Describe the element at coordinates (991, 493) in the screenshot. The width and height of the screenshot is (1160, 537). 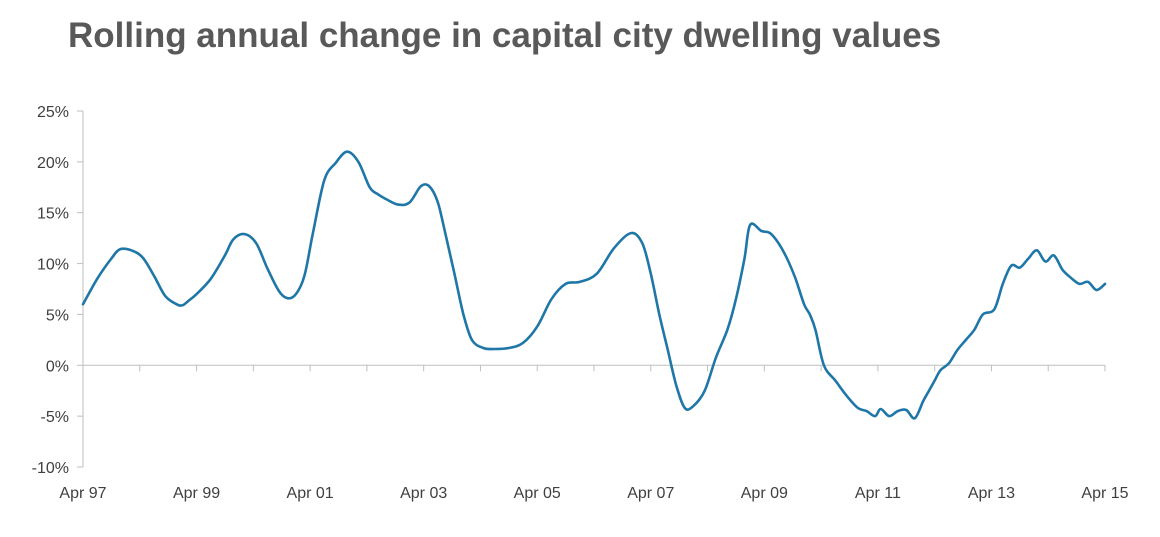
I see `x-tick-label: Apr 13` at that location.